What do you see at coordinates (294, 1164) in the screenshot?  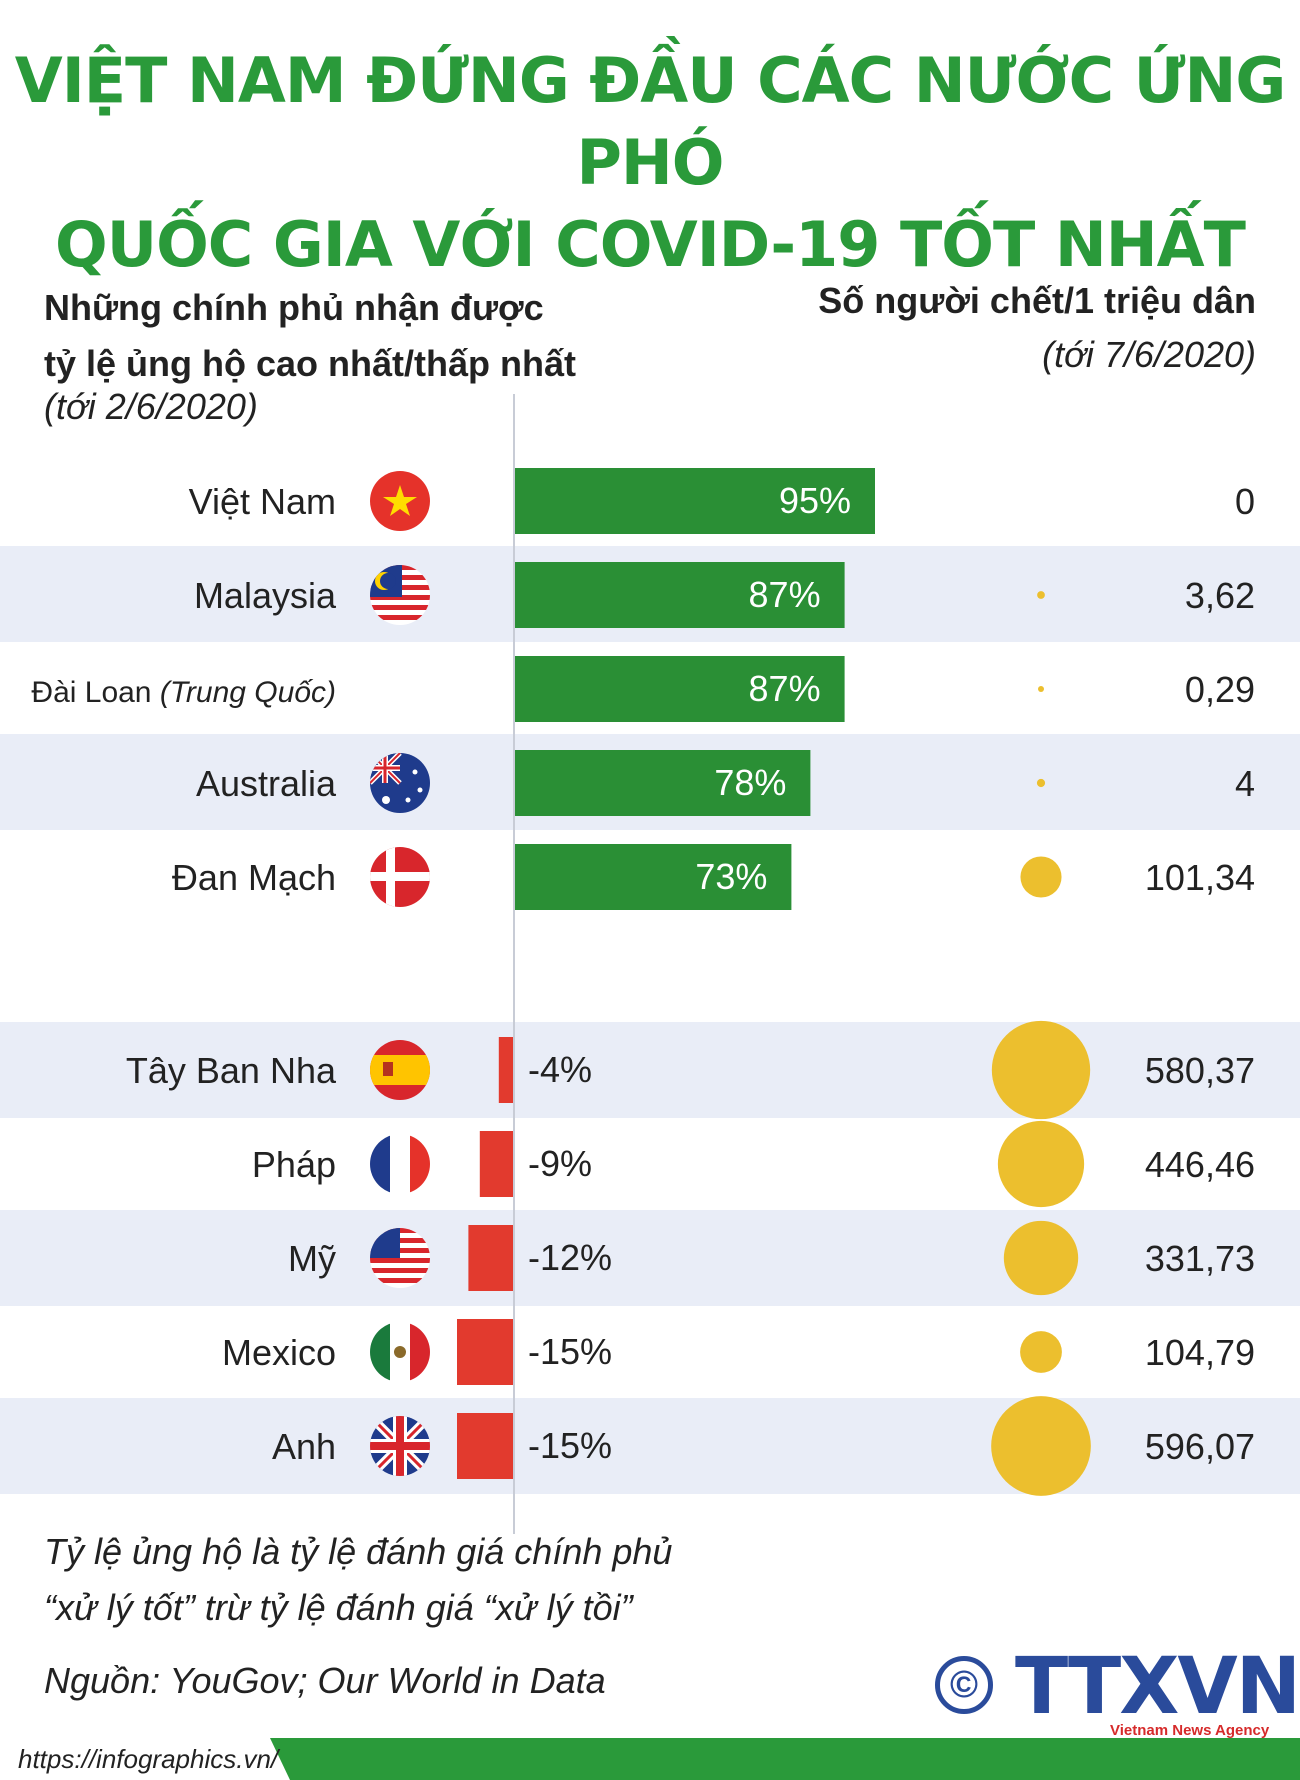 I see `country-label: Pháp` at bounding box center [294, 1164].